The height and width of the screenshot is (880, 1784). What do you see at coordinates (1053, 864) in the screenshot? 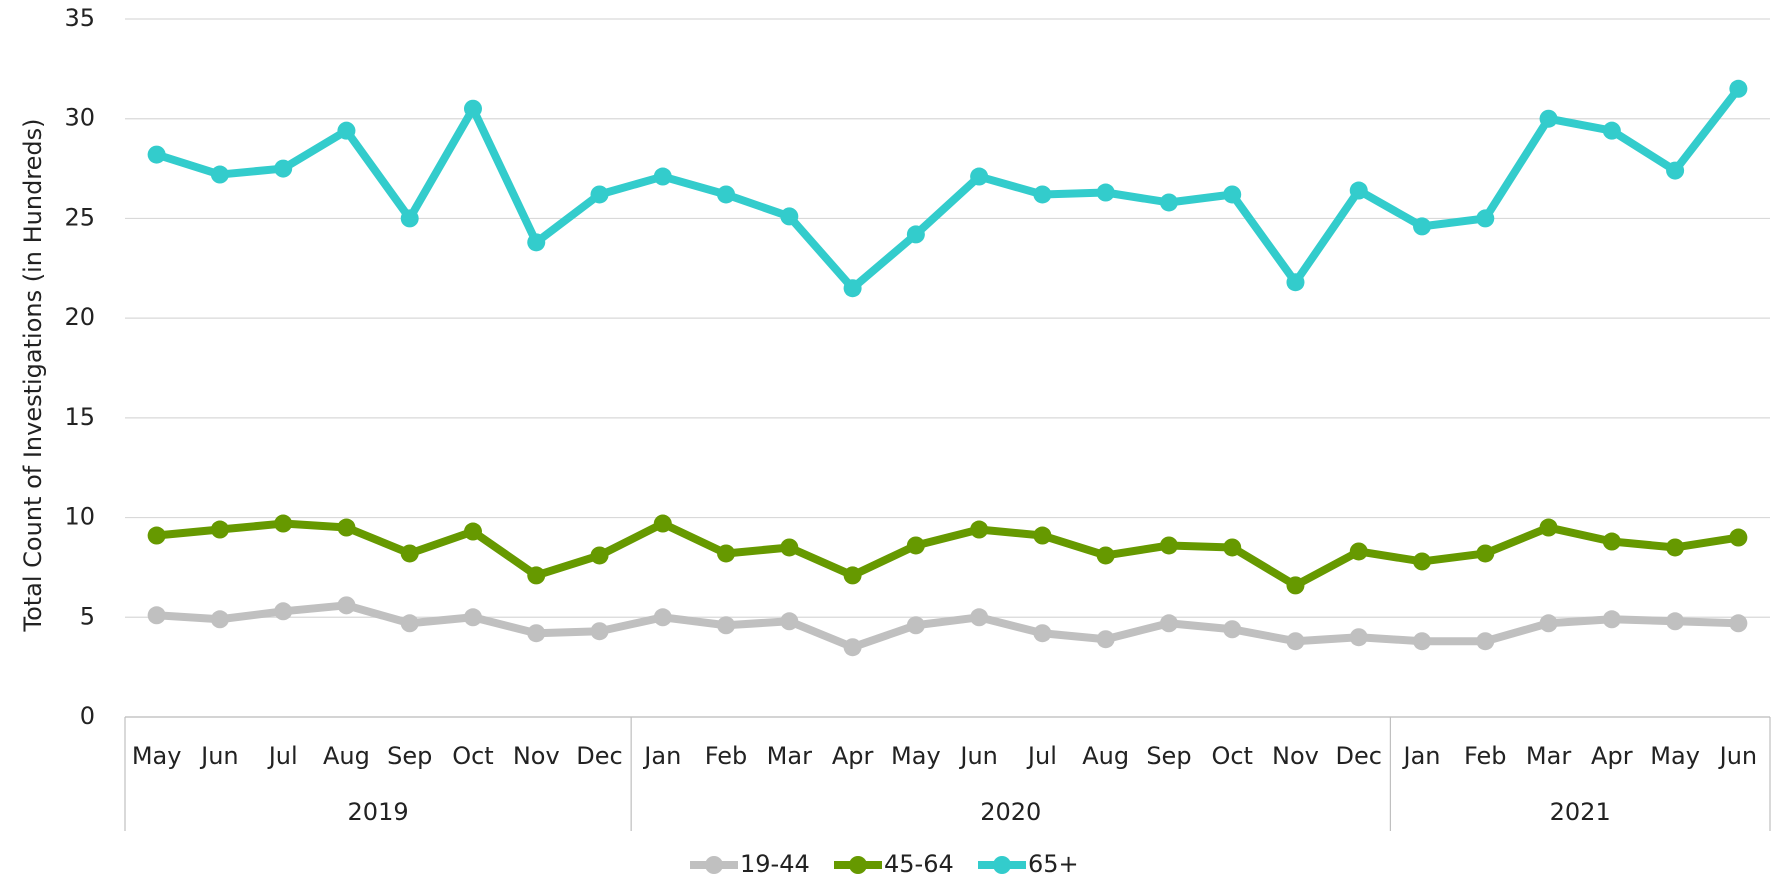
I see `legend-label: 65+` at bounding box center [1053, 864].